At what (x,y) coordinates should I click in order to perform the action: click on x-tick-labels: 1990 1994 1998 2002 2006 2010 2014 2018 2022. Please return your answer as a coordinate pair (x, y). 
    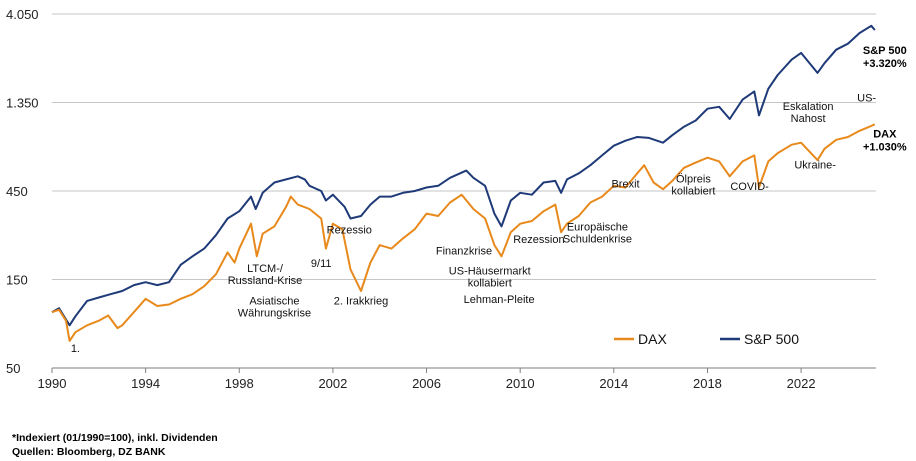
    Looking at the image, I should click on (427, 379).